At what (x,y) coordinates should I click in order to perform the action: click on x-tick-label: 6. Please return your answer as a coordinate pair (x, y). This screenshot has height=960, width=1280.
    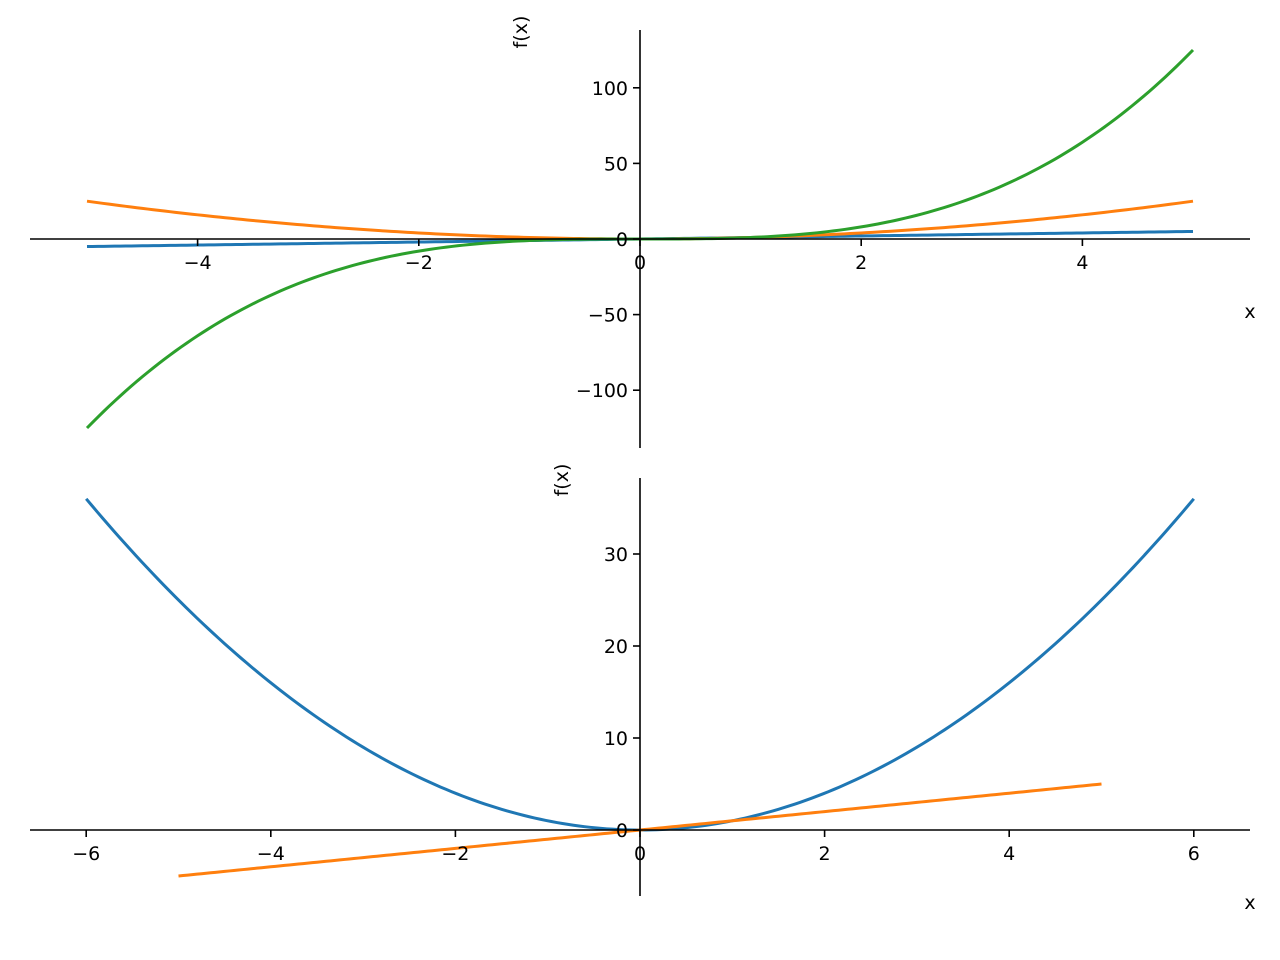
    Looking at the image, I should click on (1194, 854).